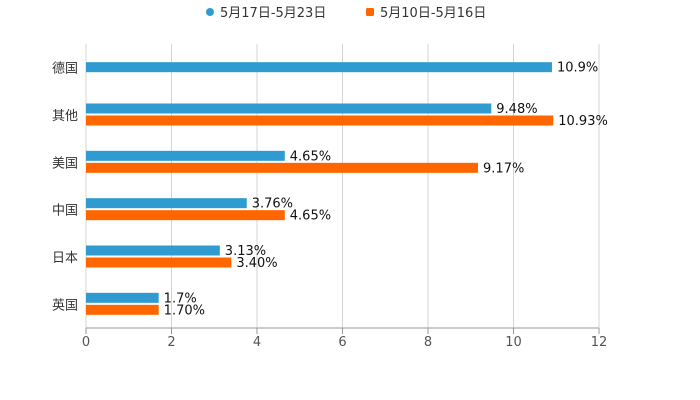 This screenshot has height=400, width=700. I want to click on category-label: 中国, so click(65, 211).